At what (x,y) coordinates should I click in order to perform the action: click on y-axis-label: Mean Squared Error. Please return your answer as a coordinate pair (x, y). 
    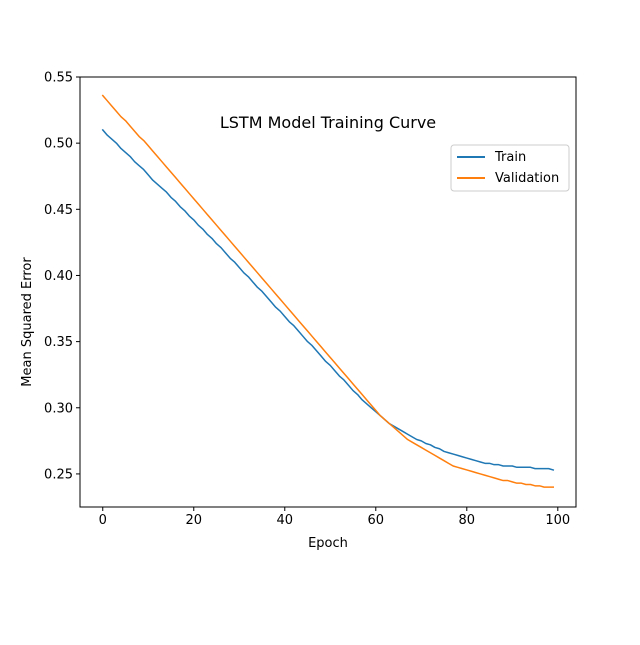
    Looking at the image, I should click on (27, 322).